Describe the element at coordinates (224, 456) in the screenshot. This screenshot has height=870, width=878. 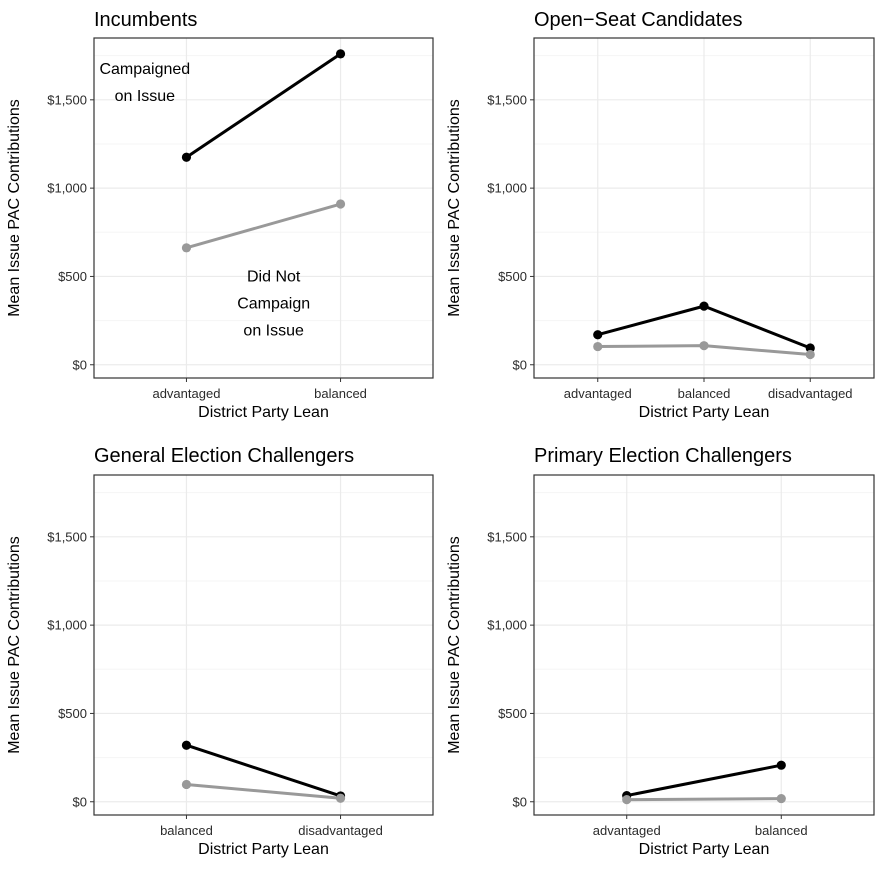
I see `panel-title: General Election Challengers` at that location.